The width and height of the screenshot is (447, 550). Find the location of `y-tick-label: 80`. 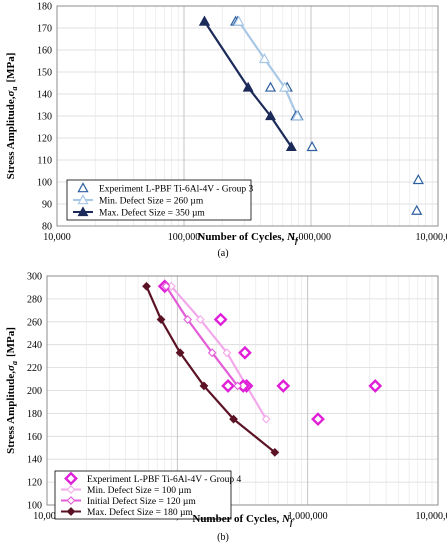

y-tick-label: 80 is located at coordinates (47, 227).